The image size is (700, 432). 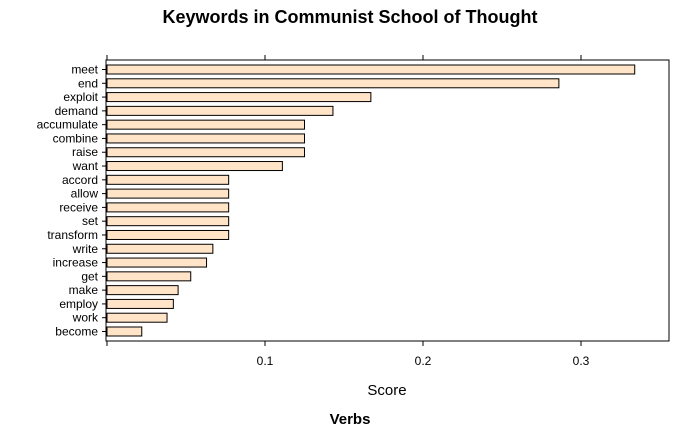 I want to click on bar-allow, so click(x=168, y=193).